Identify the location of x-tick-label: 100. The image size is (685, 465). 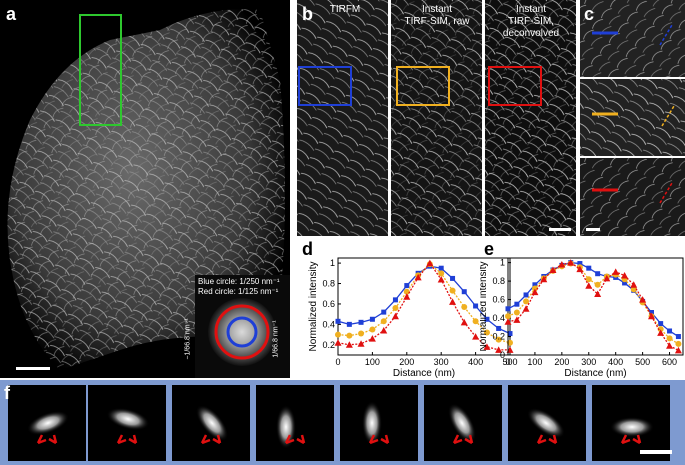
(372, 362).